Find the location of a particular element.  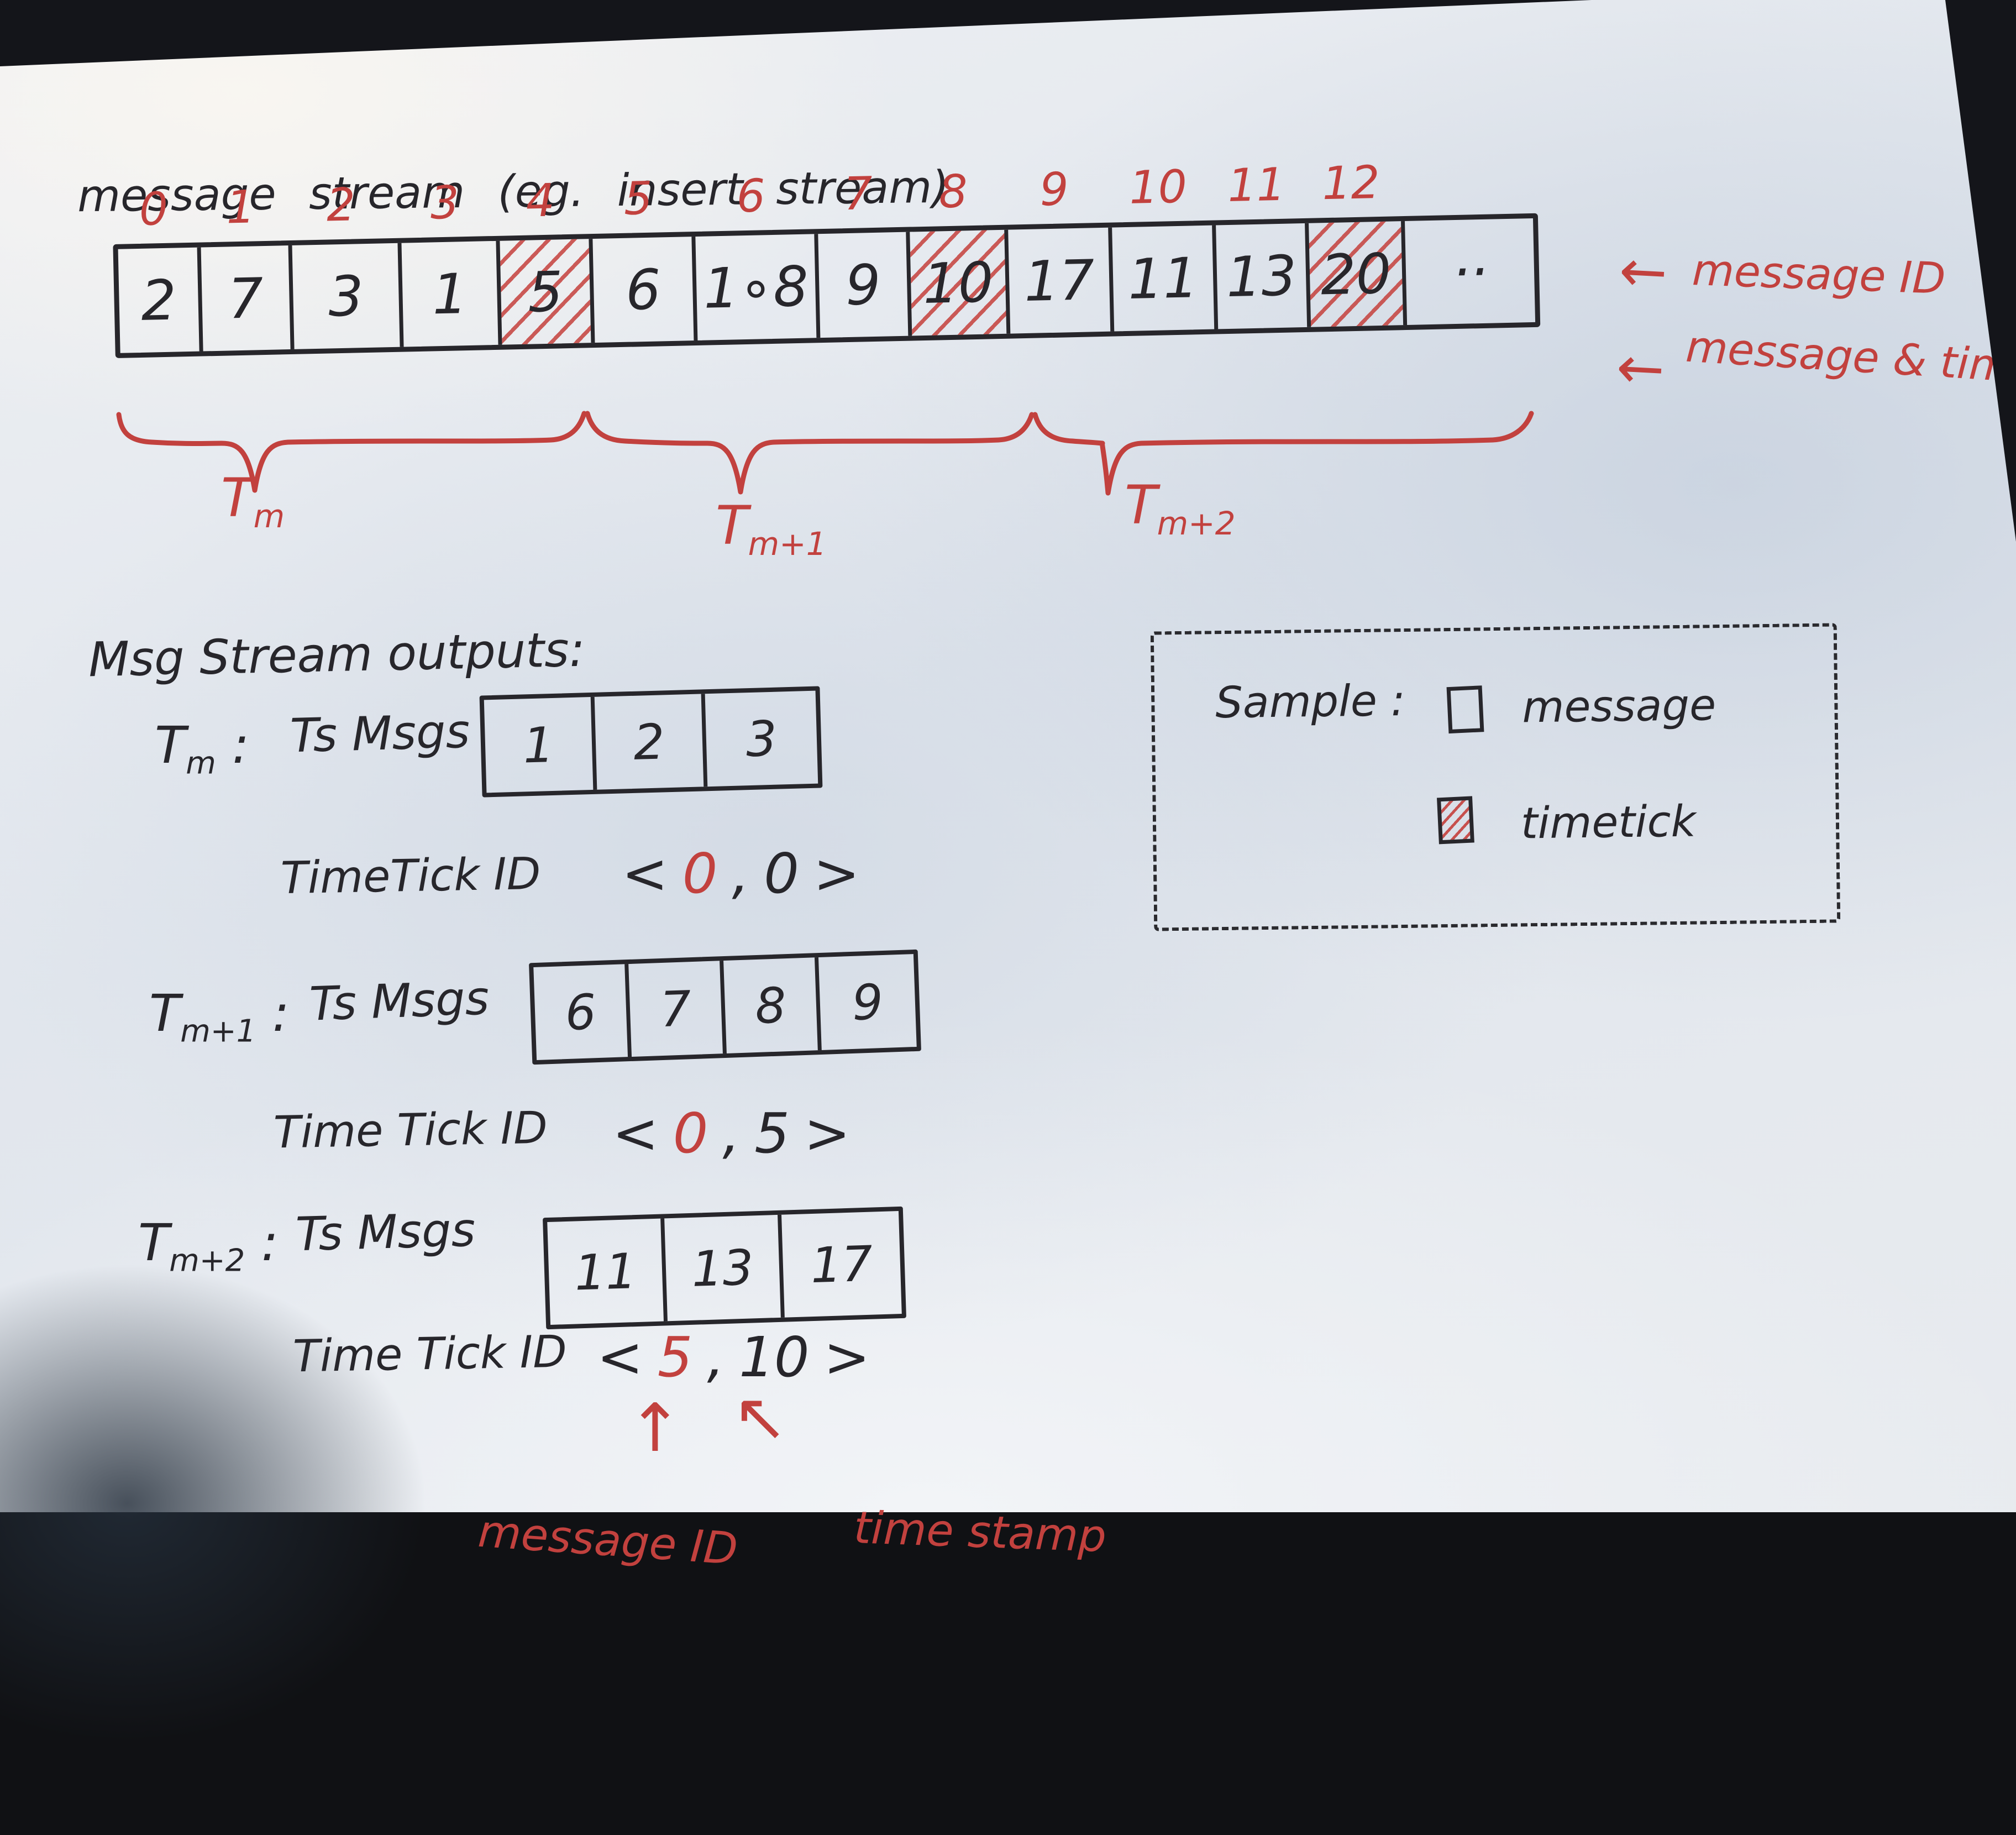

stream-cell: 9 is located at coordinates (865, 285).